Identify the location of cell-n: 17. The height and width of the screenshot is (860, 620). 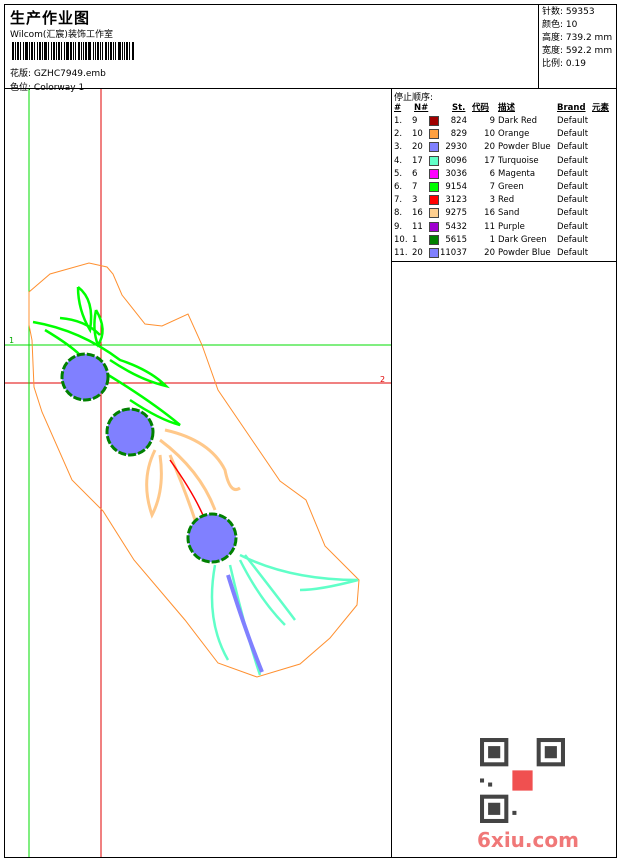
(417, 160).